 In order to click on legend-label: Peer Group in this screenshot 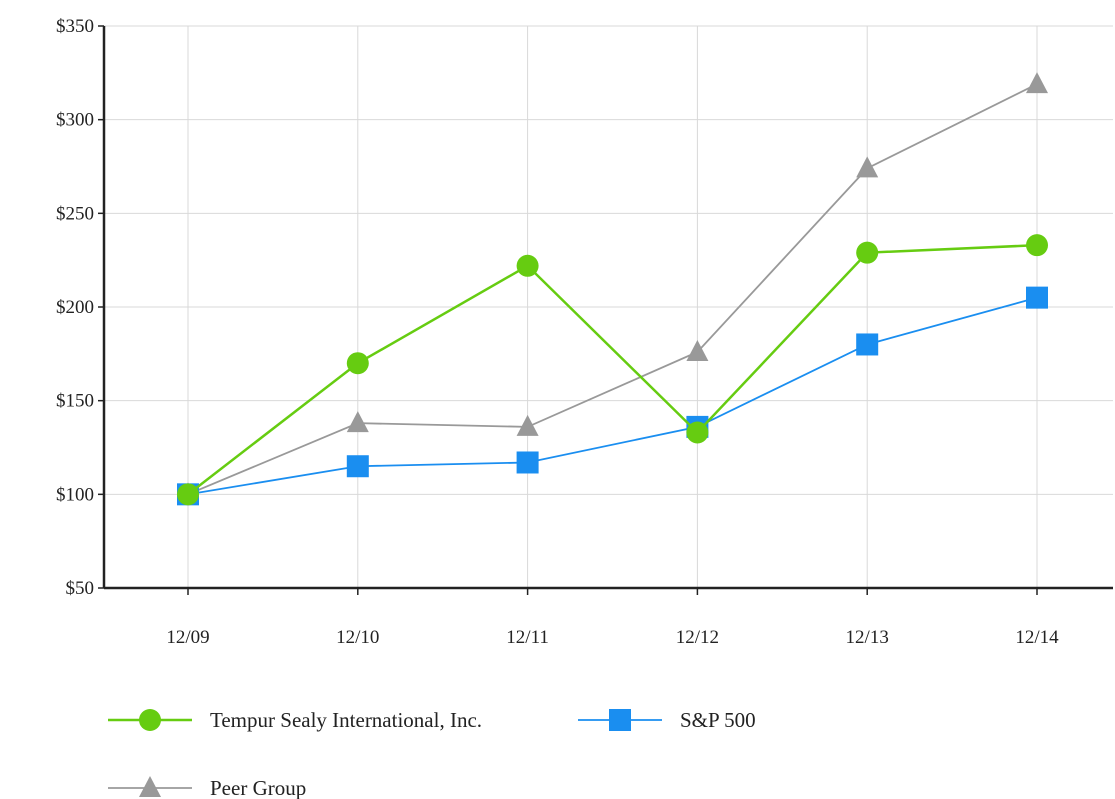, I will do `click(258, 787)`.